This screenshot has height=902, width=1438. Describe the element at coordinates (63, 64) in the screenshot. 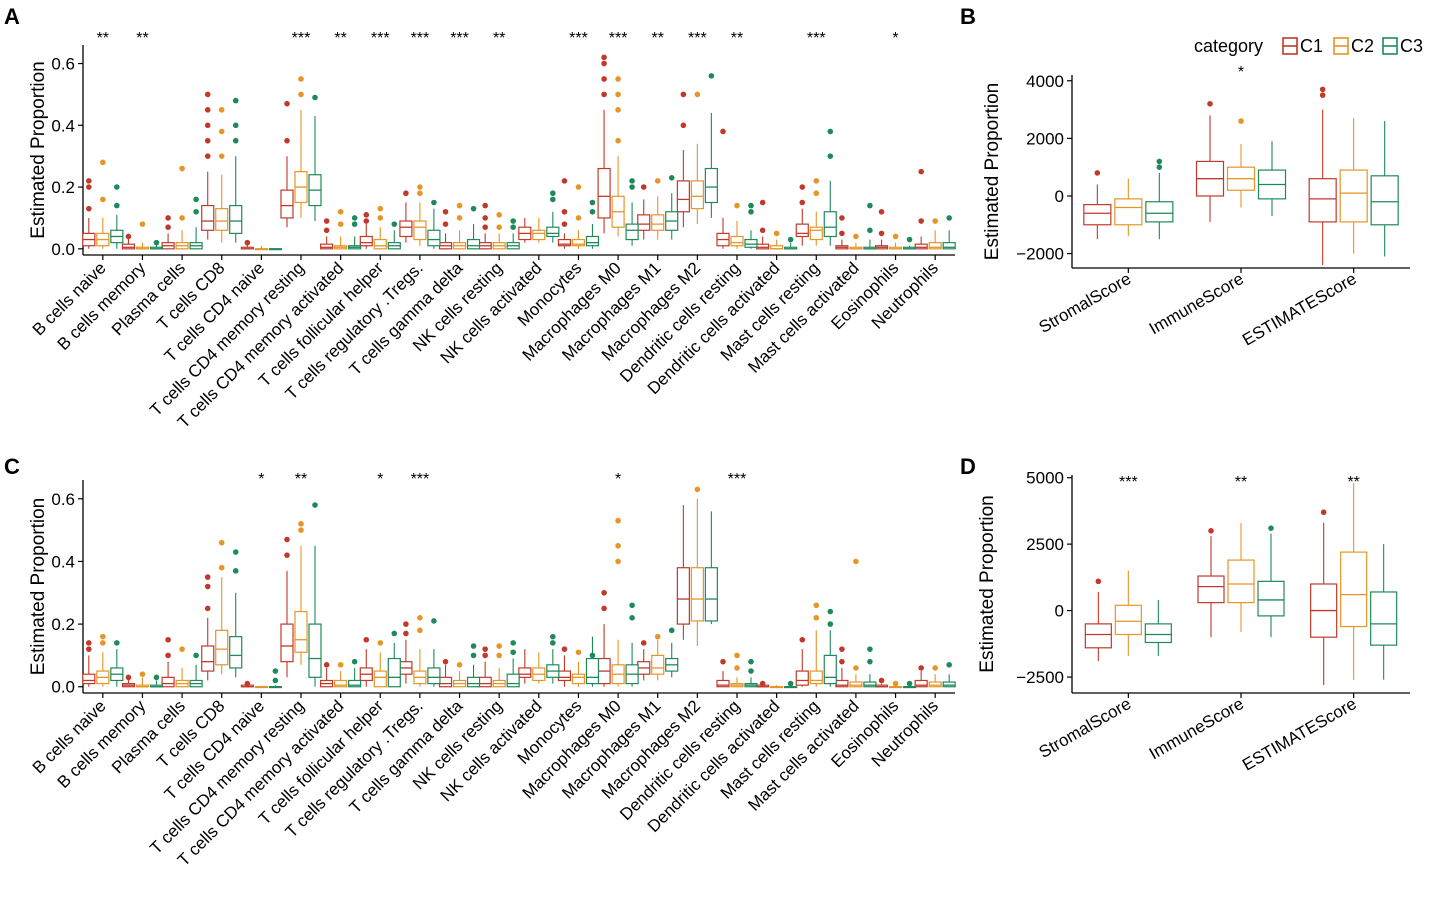

I see `y-tick-label: 0.6` at that location.